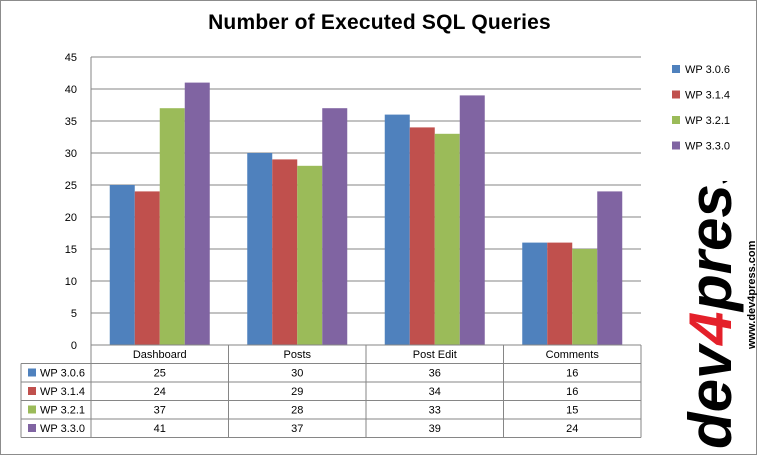  Describe the element at coordinates (710, 395) in the screenshot. I see `watermark-logo-dev: dev` at that location.